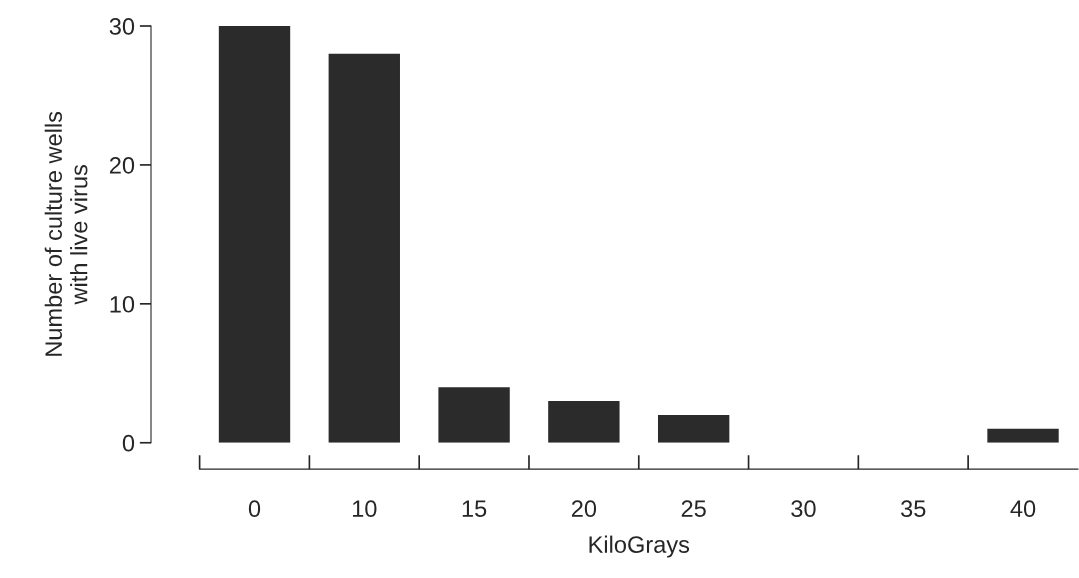  Describe the element at coordinates (128, 443) in the screenshot. I see `y-tick-label: 0` at that location.